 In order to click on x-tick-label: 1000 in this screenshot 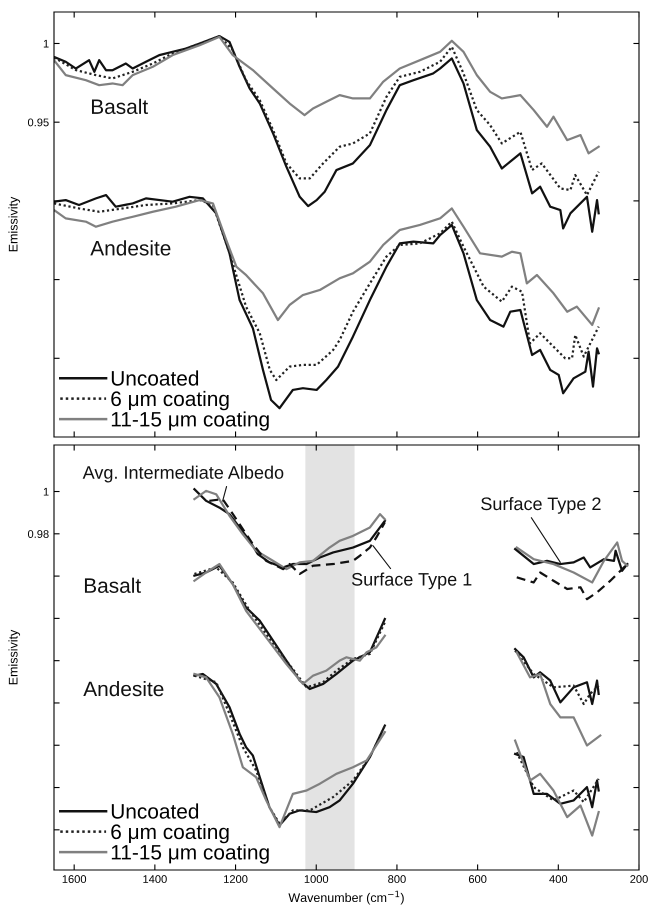, I will do `click(316, 879)`.